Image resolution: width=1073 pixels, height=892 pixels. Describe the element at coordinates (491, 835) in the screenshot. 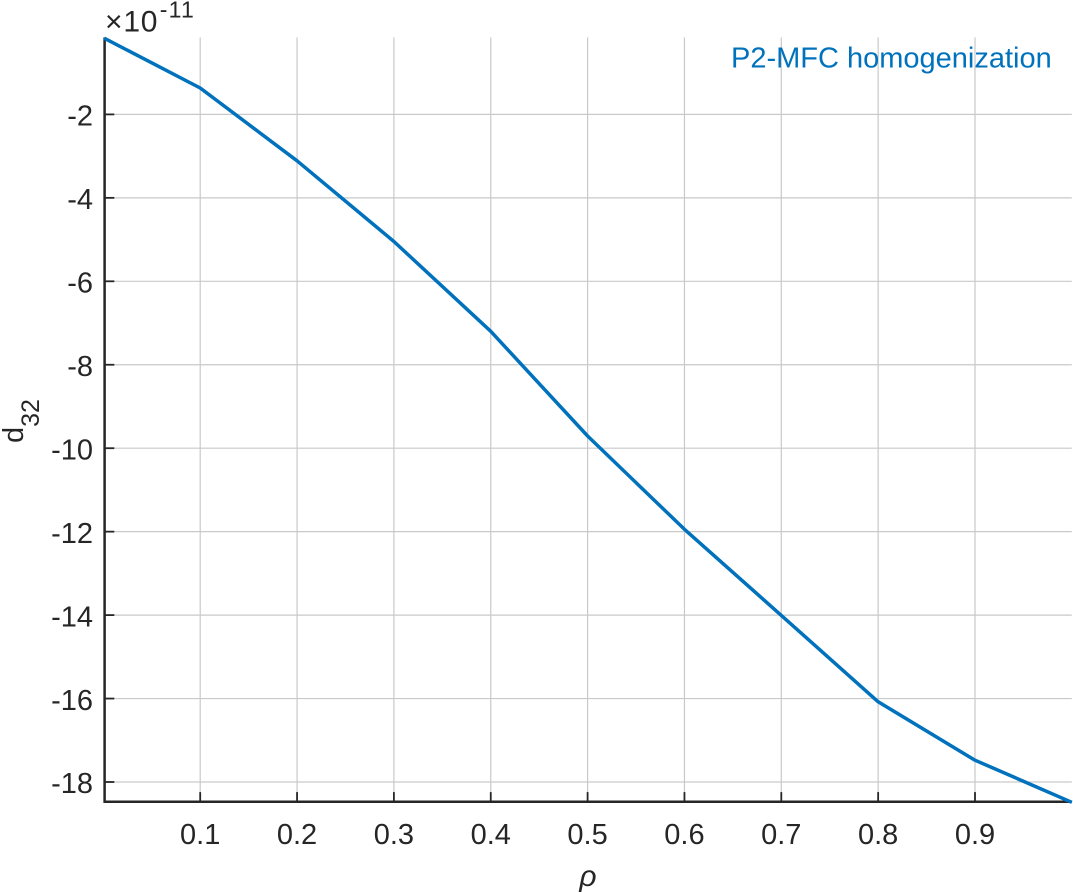

I see `svg-text: 0.4` at that location.